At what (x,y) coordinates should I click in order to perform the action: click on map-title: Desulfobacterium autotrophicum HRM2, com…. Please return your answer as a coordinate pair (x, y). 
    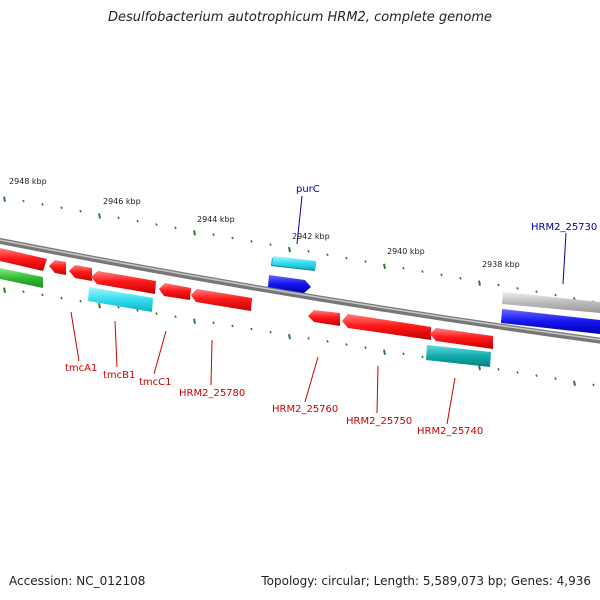
    Looking at the image, I should click on (300, 17).